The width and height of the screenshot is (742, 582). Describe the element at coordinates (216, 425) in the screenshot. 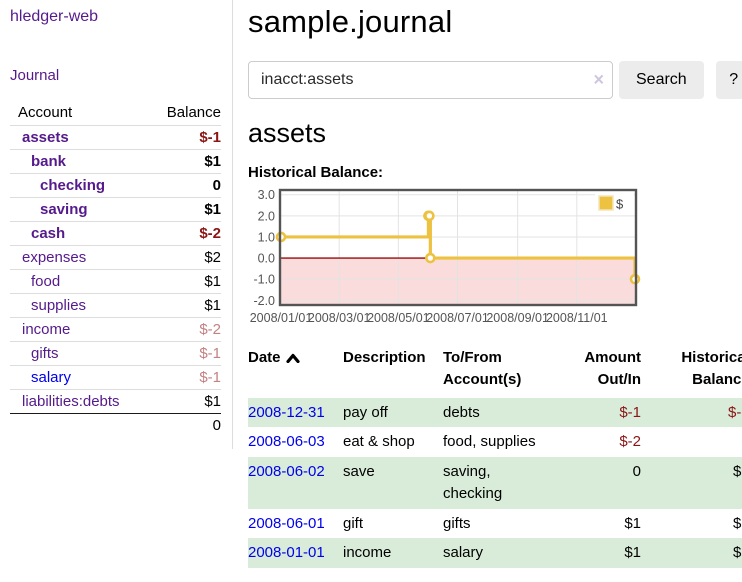

I see `accounts-total-balance: 0` at that location.